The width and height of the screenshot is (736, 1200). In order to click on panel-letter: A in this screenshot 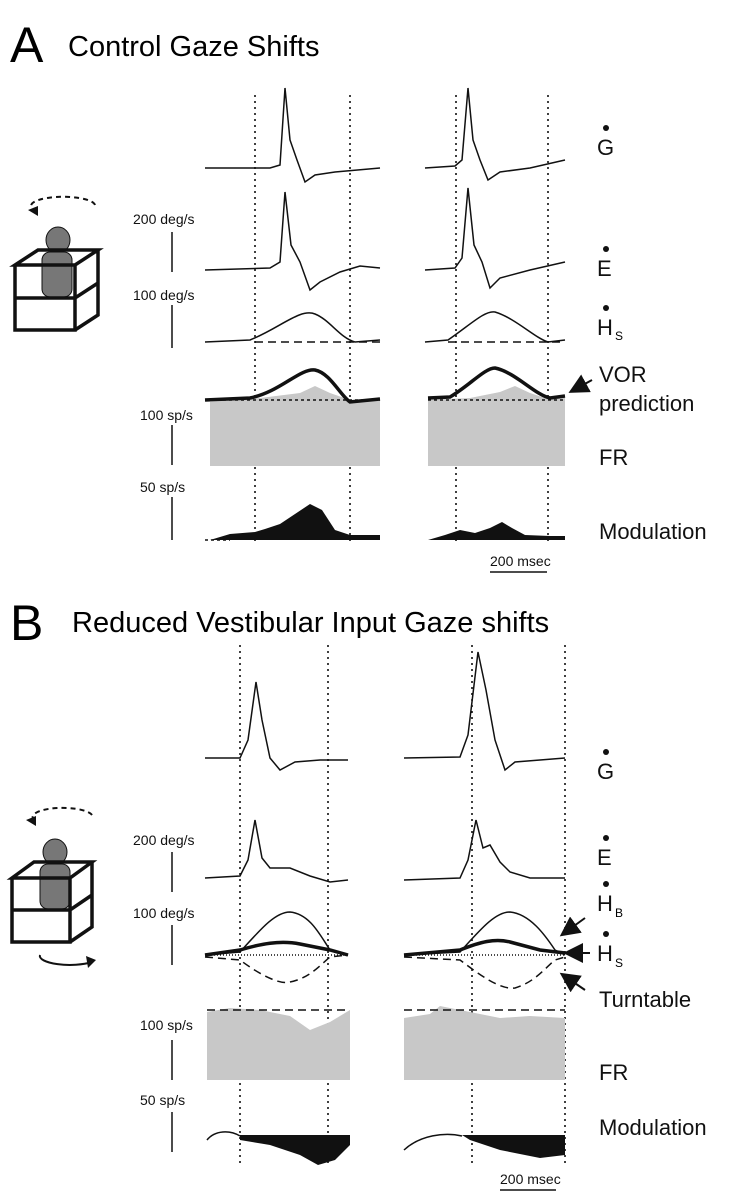, I will do `click(27, 45)`.